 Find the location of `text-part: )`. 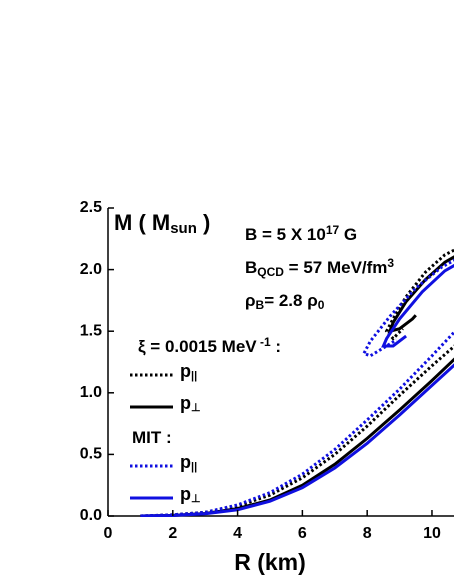

text-part: ) is located at coordinates (203, 222).